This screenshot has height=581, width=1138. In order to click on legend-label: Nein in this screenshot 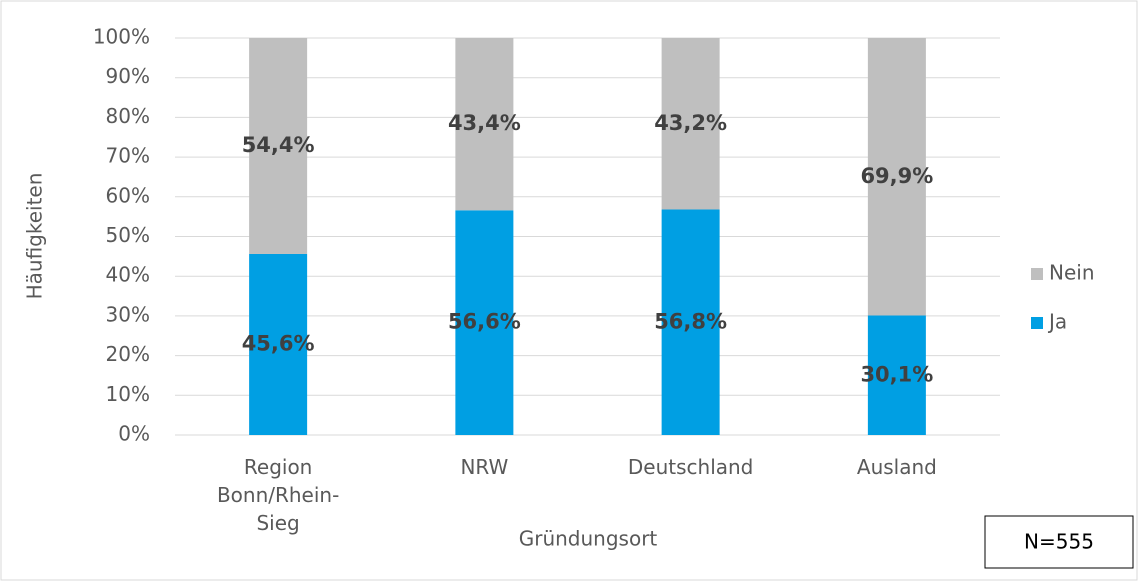, I will do `click(1072, 273)`.